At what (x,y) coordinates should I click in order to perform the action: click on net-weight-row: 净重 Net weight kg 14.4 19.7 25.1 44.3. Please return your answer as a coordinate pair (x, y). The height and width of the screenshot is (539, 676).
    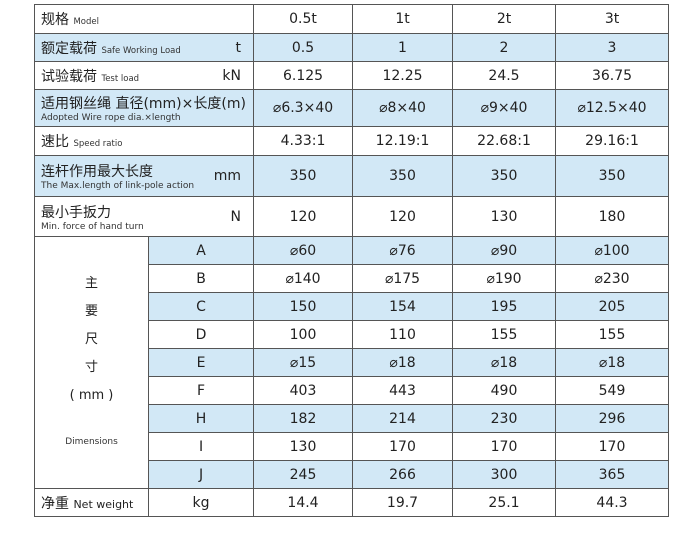
    Looking at the image, I should click on (352, 502).